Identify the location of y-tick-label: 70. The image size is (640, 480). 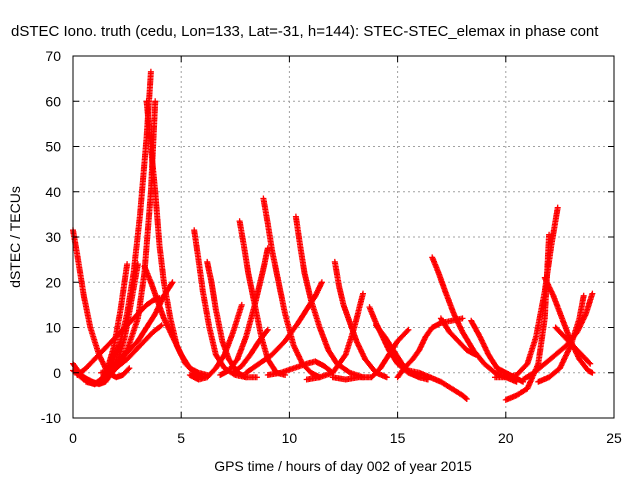
(53, 56).